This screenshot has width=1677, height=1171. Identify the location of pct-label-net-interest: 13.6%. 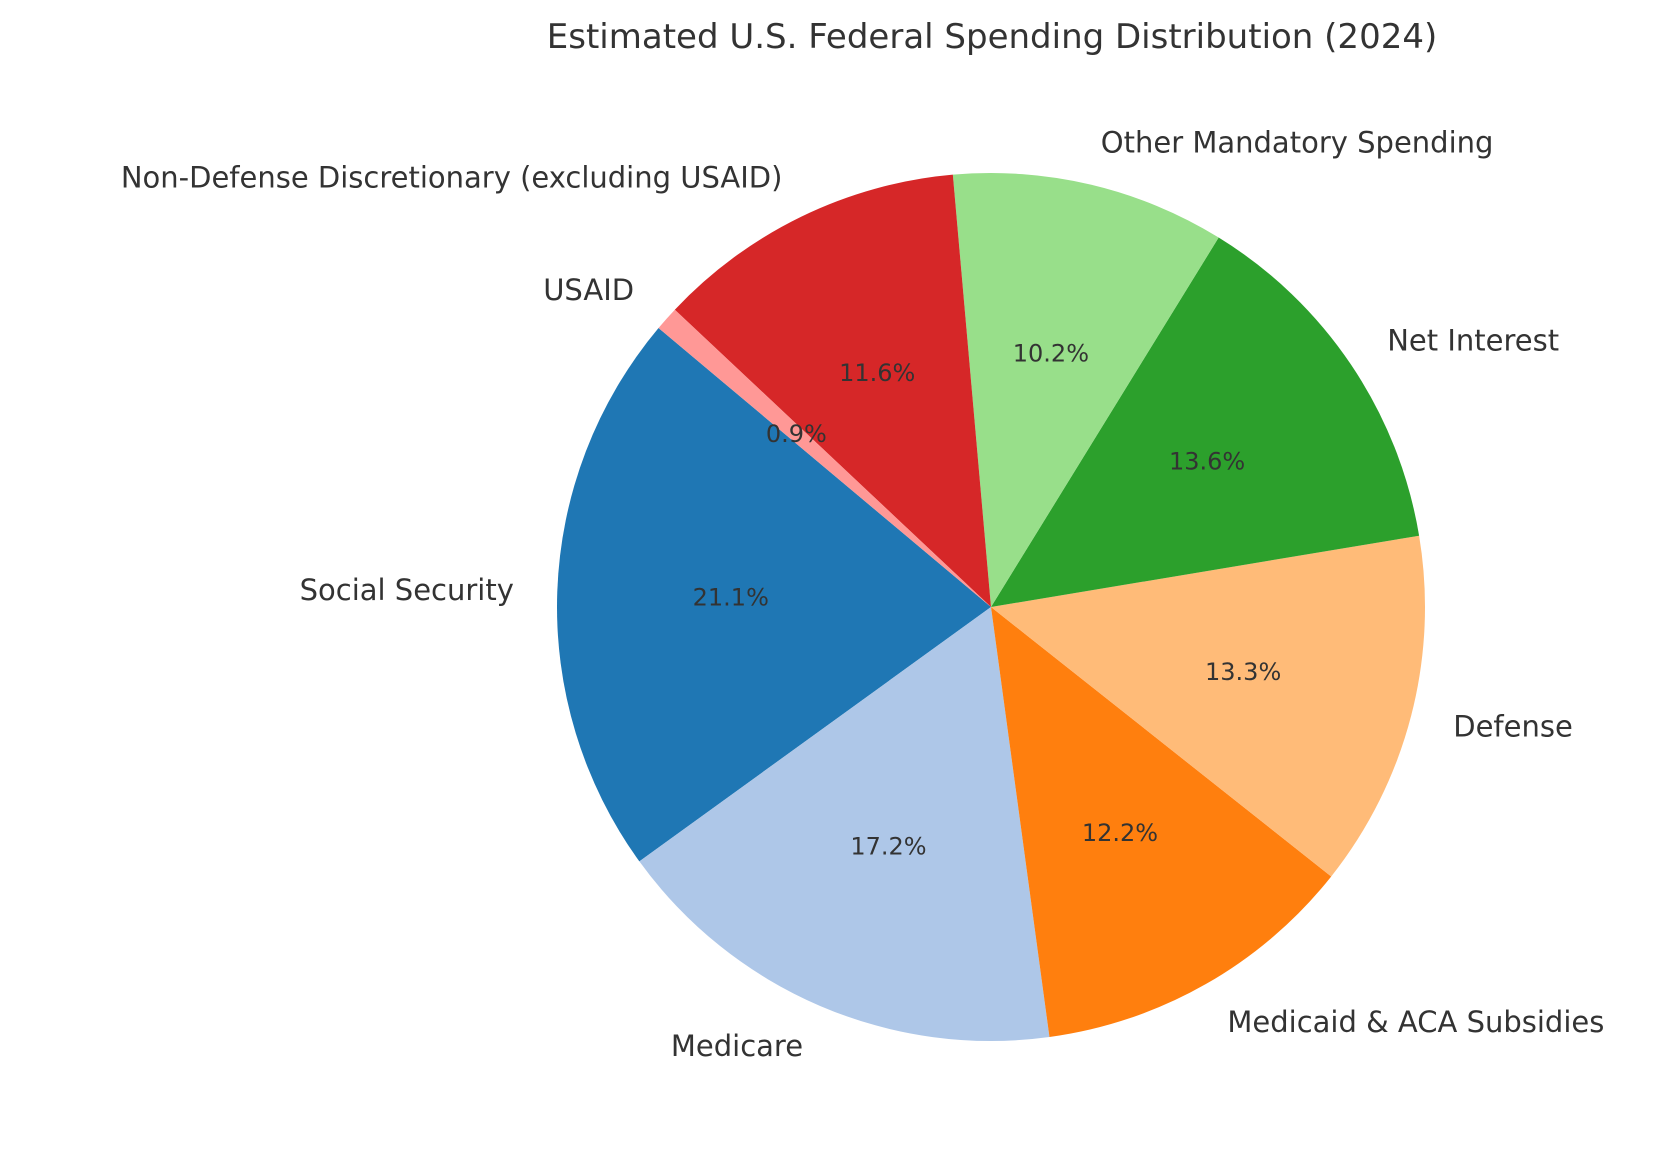
(1207, 462).